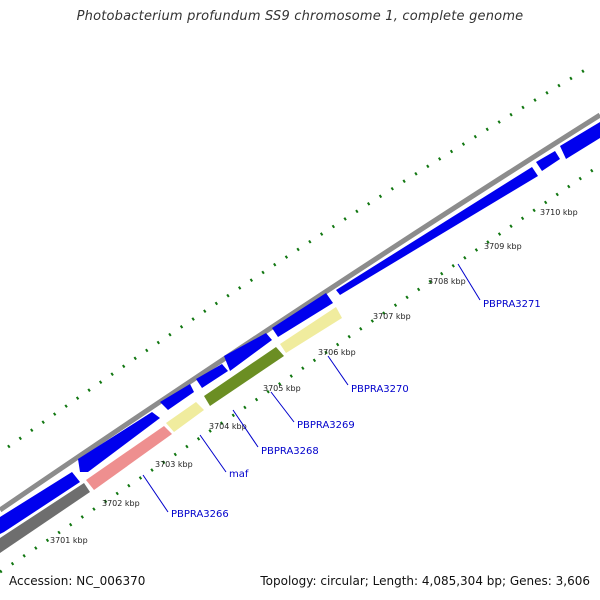 The height and width of the screenshot is (600, 600). I want to click on kbp-label: 3701 kbp, so click(69, 540).